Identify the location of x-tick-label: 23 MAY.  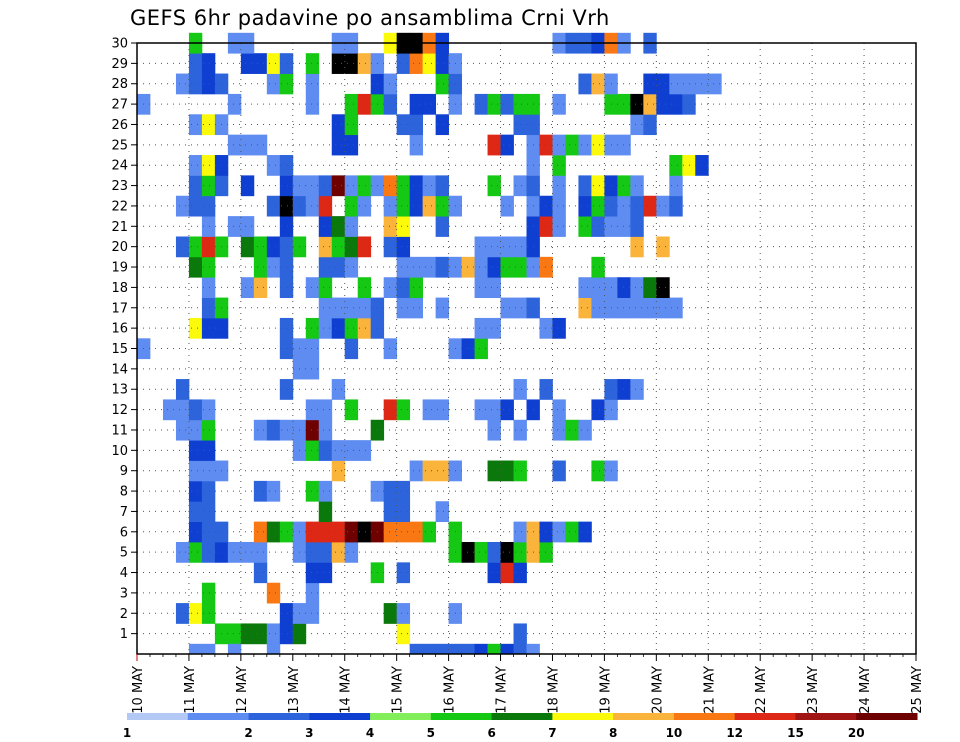
(813, 690).